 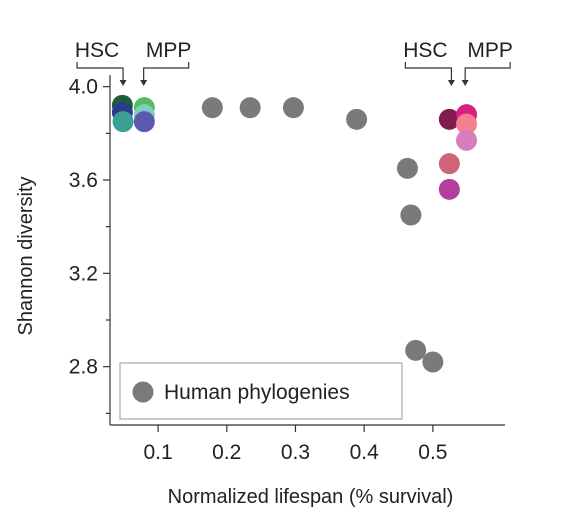 What do you see at coordinates (294, 62) in the screenshot?
I see `annotations: HSC MPP HSC MPP` at bounding box center [294, 62].